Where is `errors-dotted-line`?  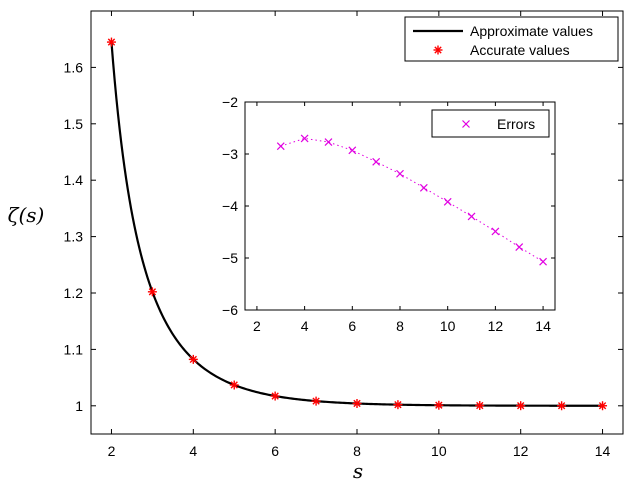
errors-dotted-line is located at coordinates (412, 200).